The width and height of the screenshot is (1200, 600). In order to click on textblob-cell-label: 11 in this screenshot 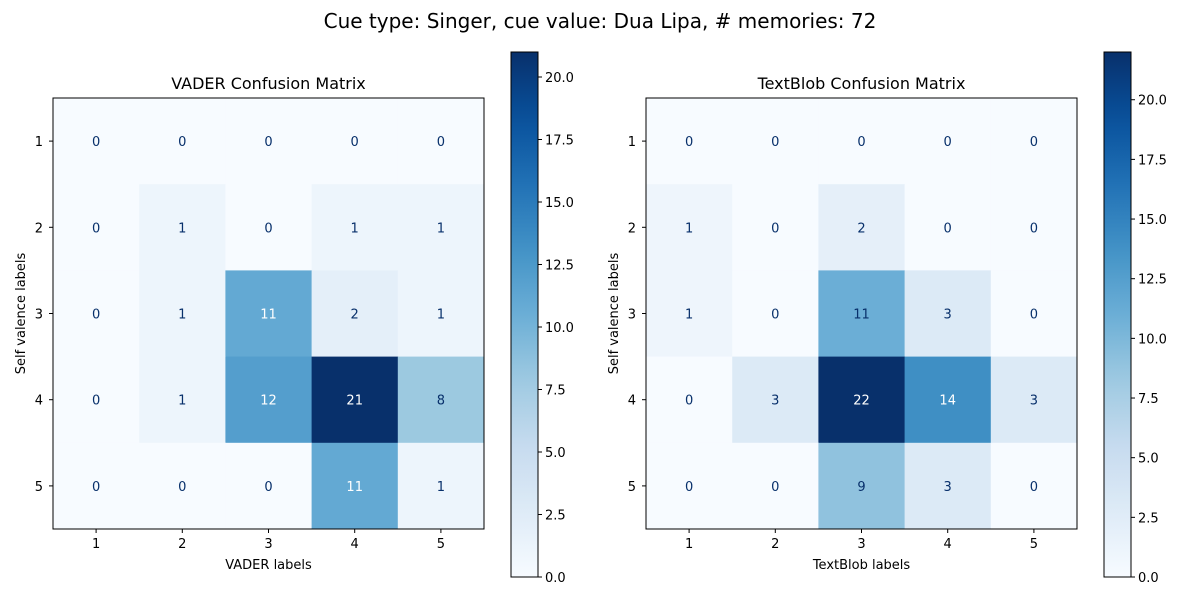, I will do `click(861, 315)`.